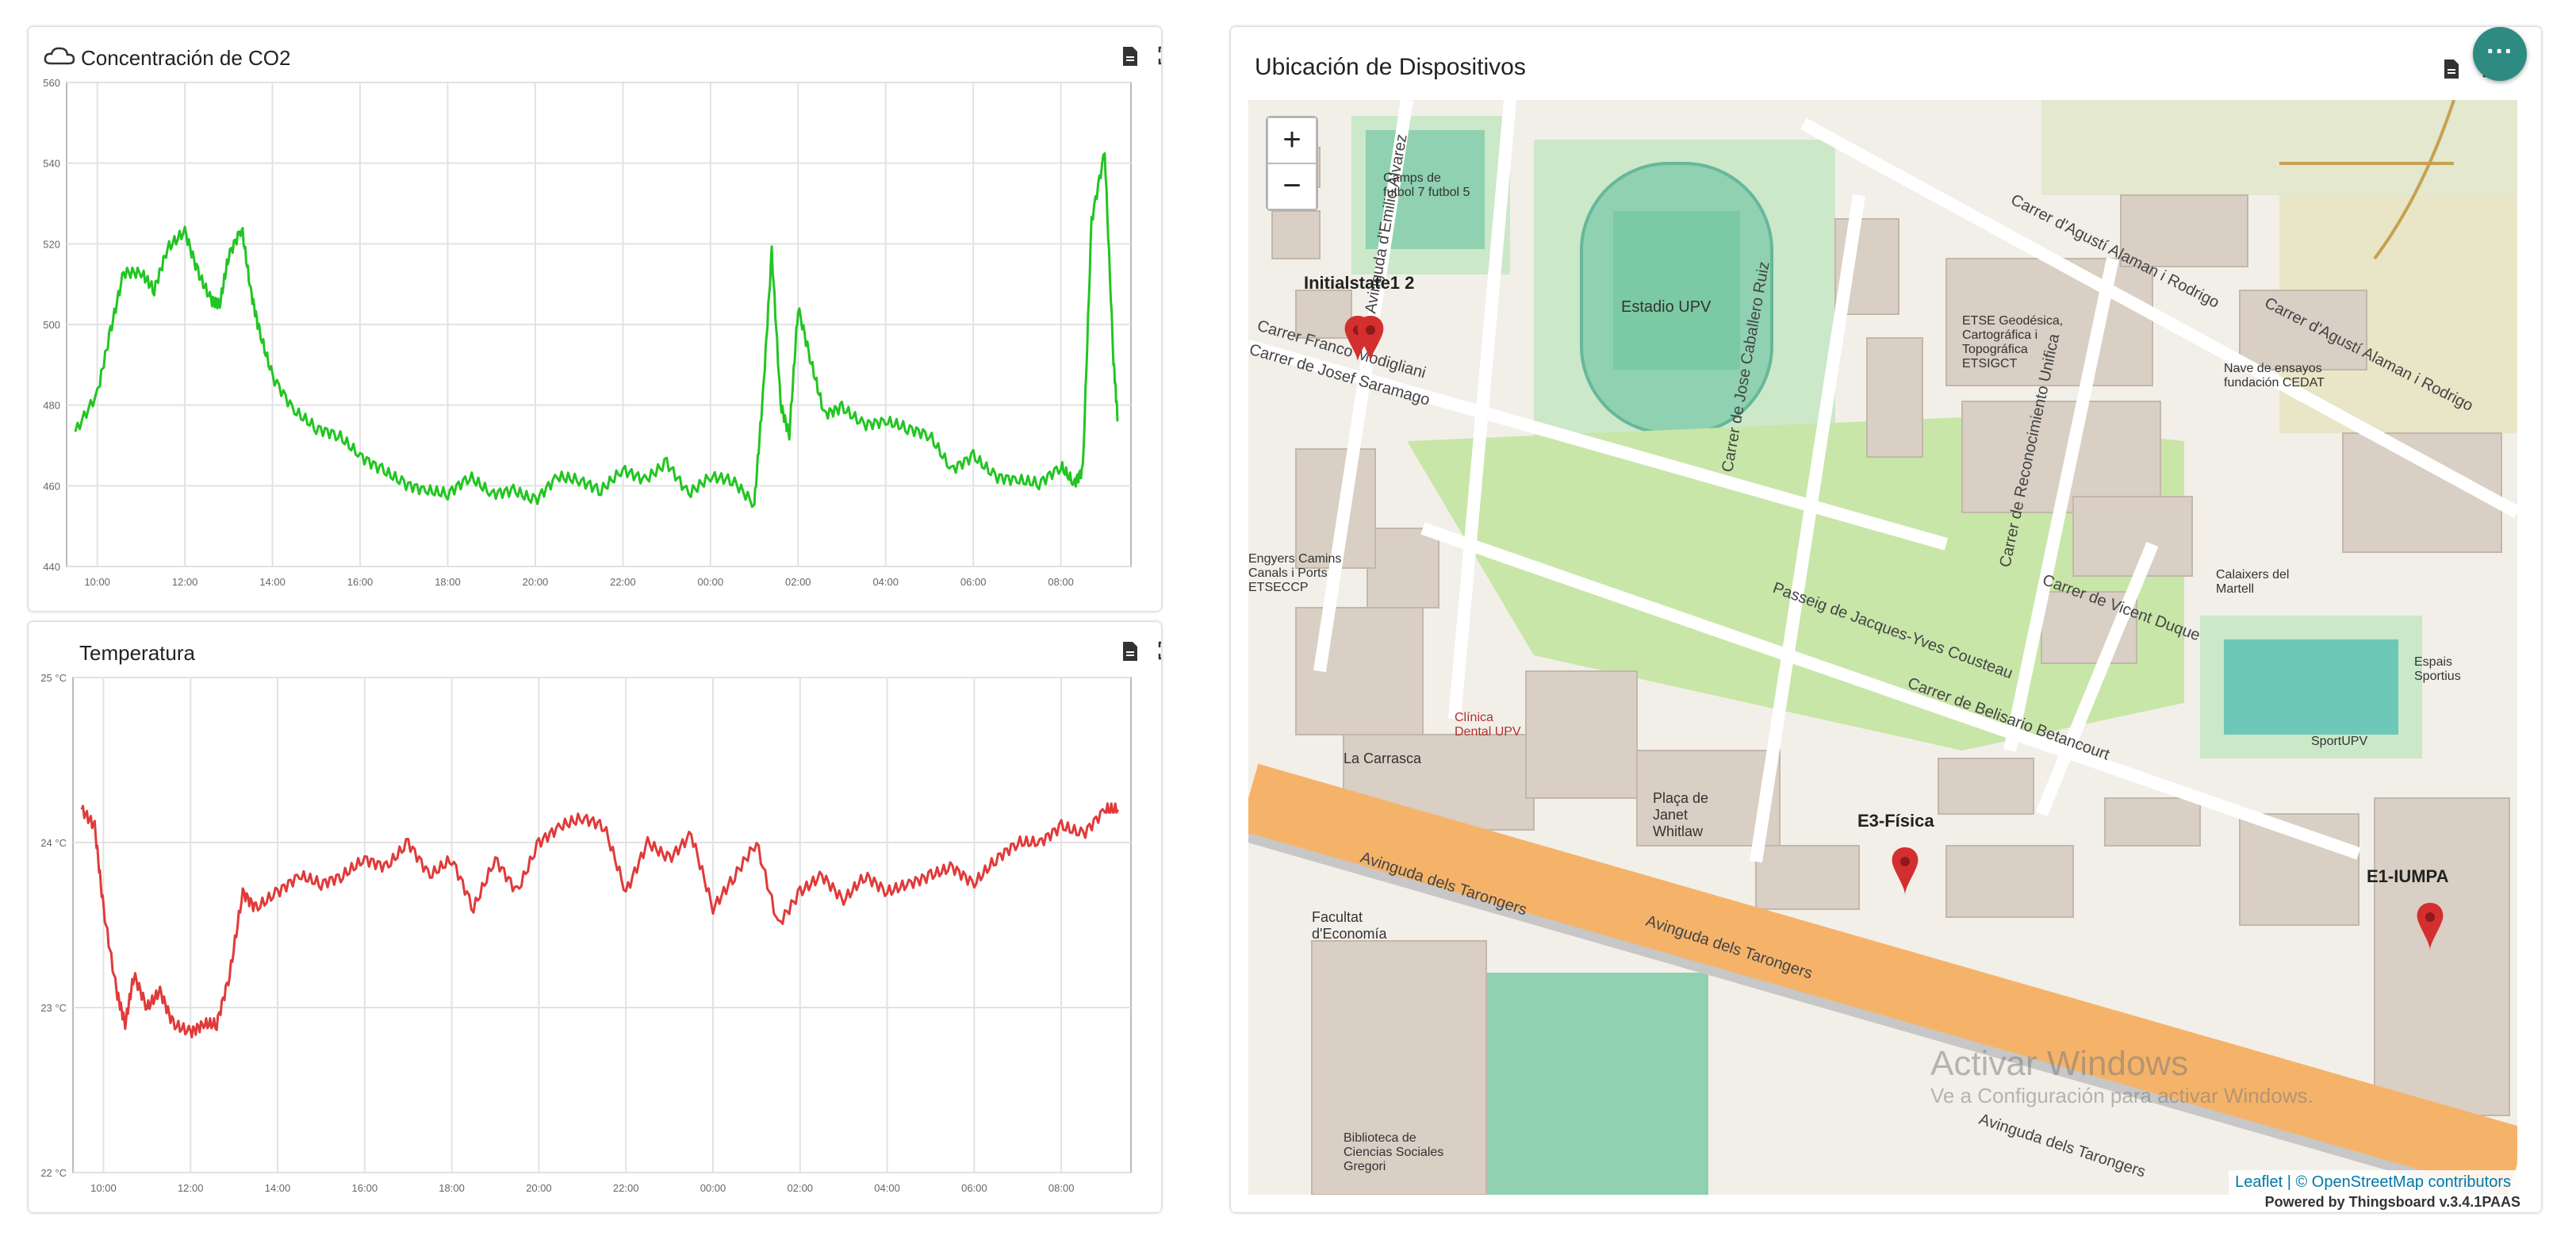  I want to click on place-label: La Carrasca, so click(1383, 758).